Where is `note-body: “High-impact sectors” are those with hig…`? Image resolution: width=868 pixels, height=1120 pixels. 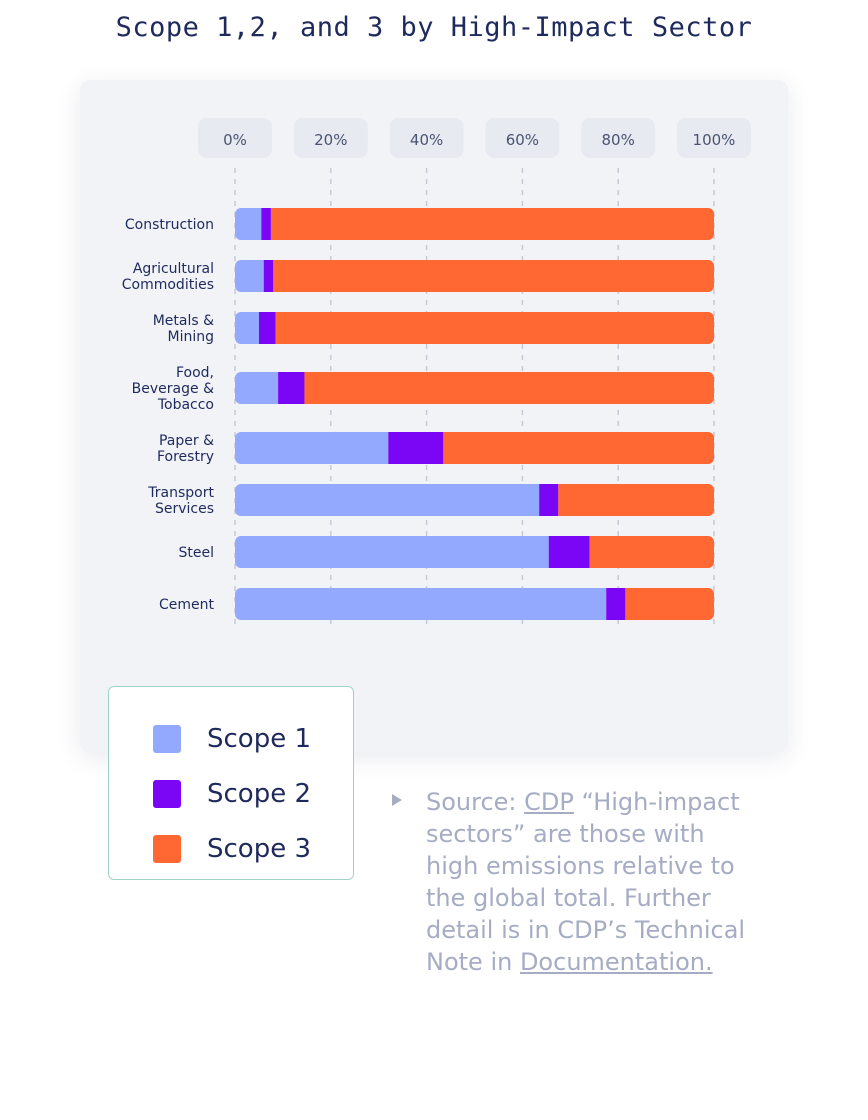 note-body: “High-impact sectors” are those with hig… is located at coordinates (586, 882).